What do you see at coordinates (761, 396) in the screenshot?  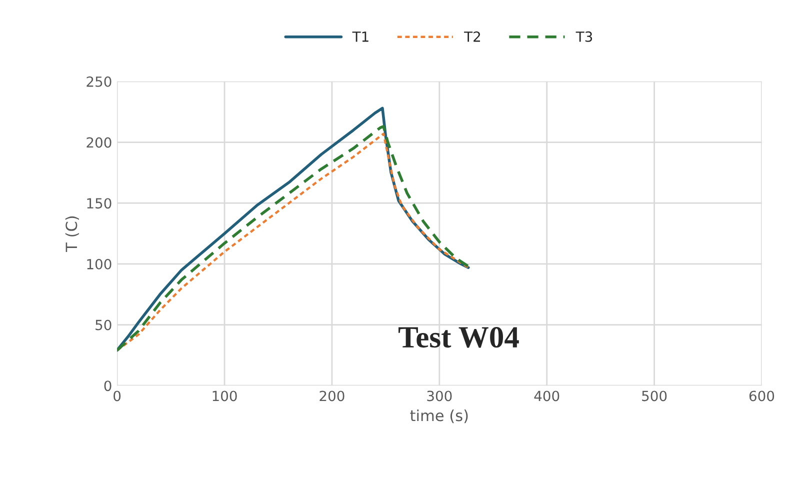 I see `x-tick-label: 600` at bounding box center [761, 396].